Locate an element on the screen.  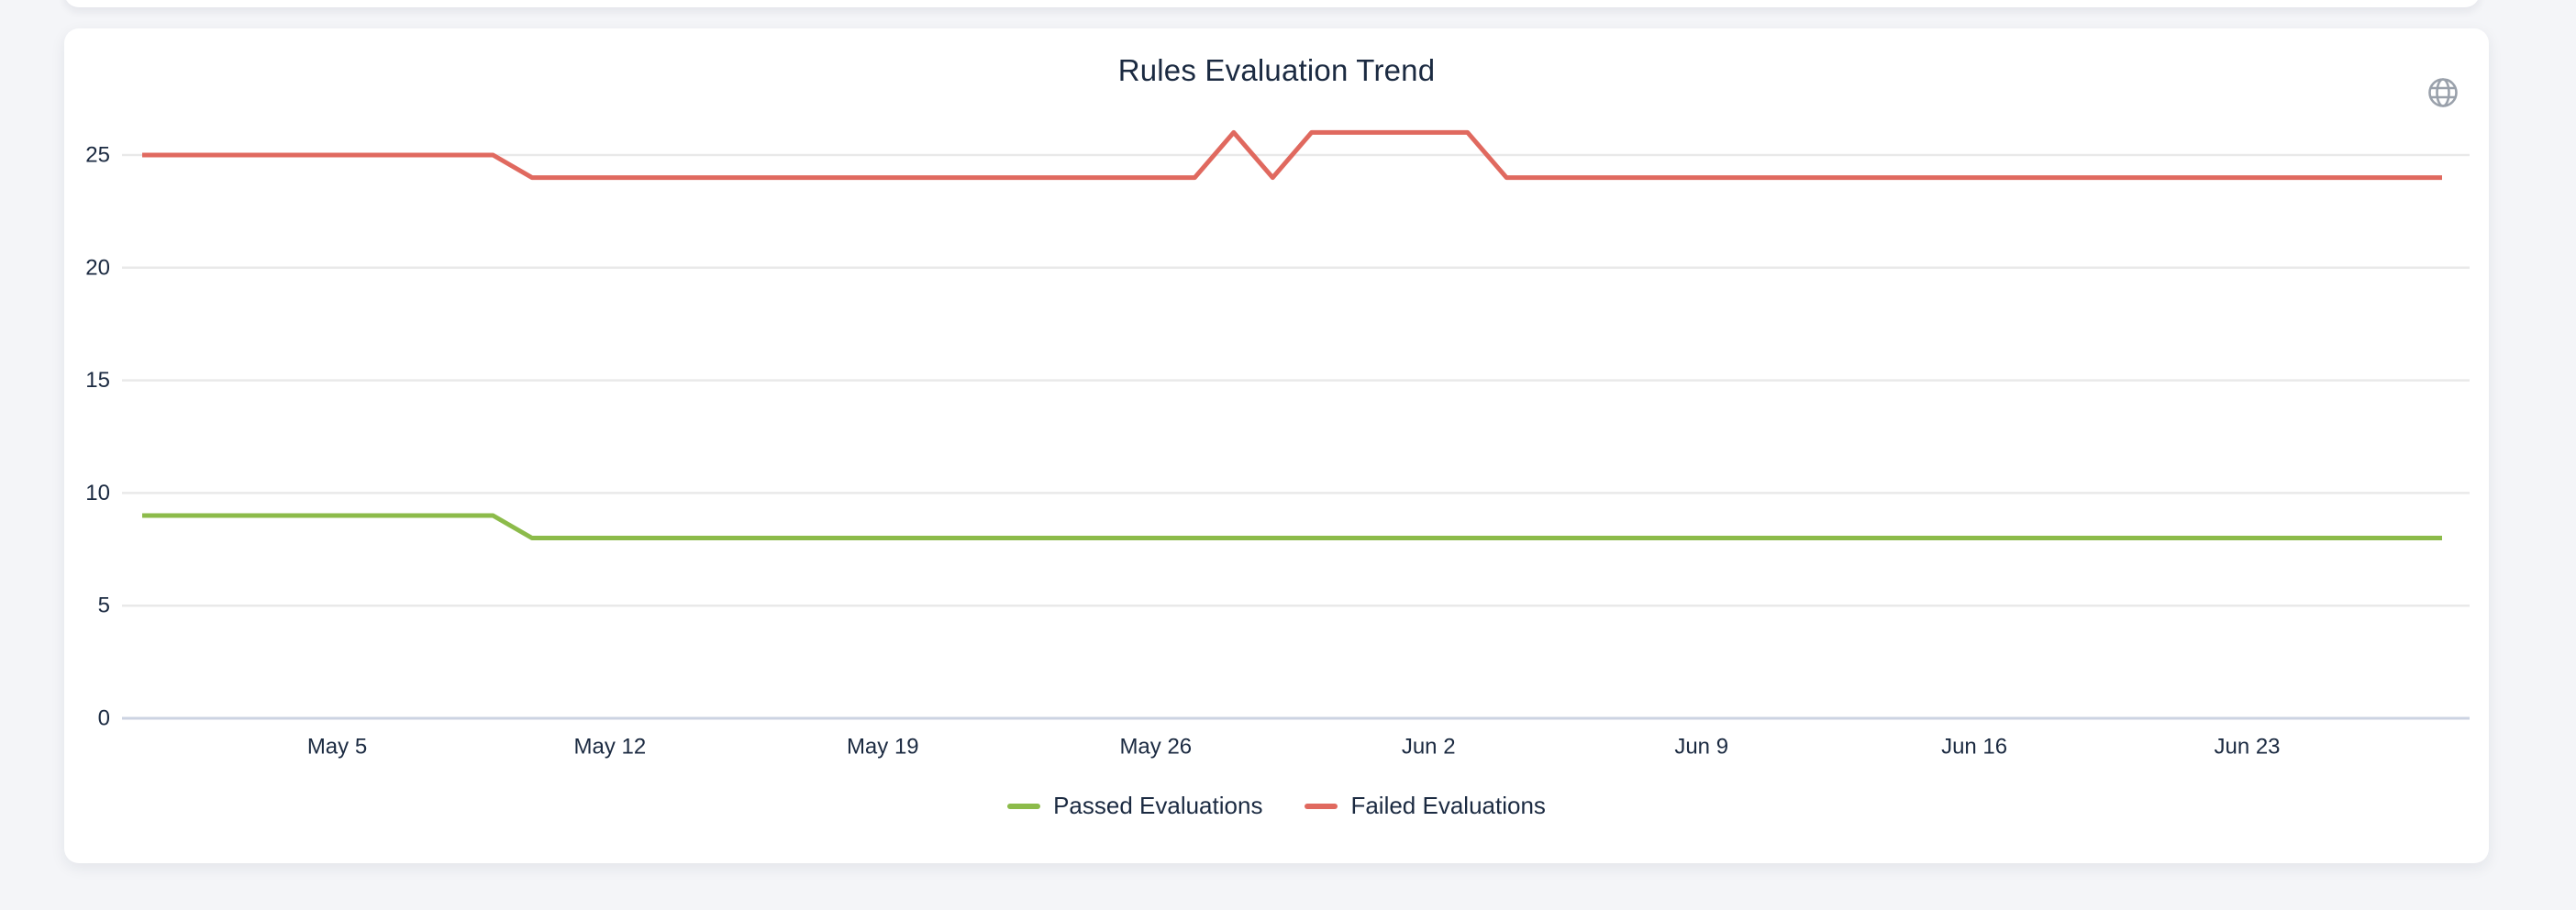
y-tick-label: 10 is located at coordinates (97, 493).